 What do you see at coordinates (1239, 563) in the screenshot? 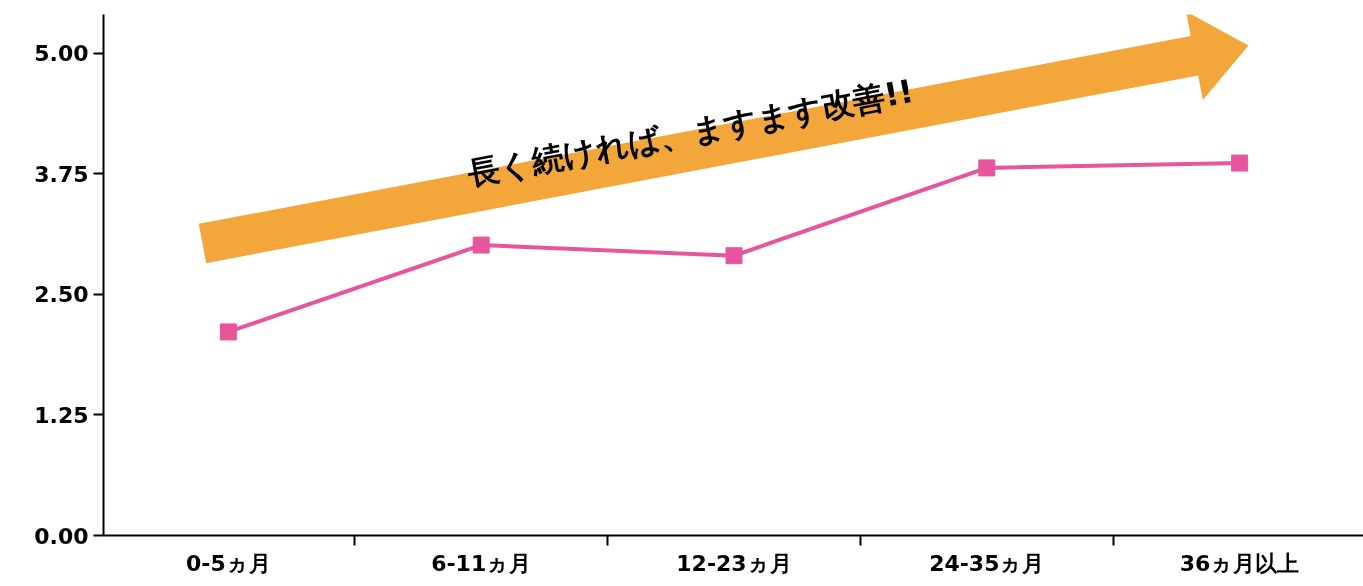
I see `x-tick-label: 36ヵ月以上` at bounding box center [1239, 563].